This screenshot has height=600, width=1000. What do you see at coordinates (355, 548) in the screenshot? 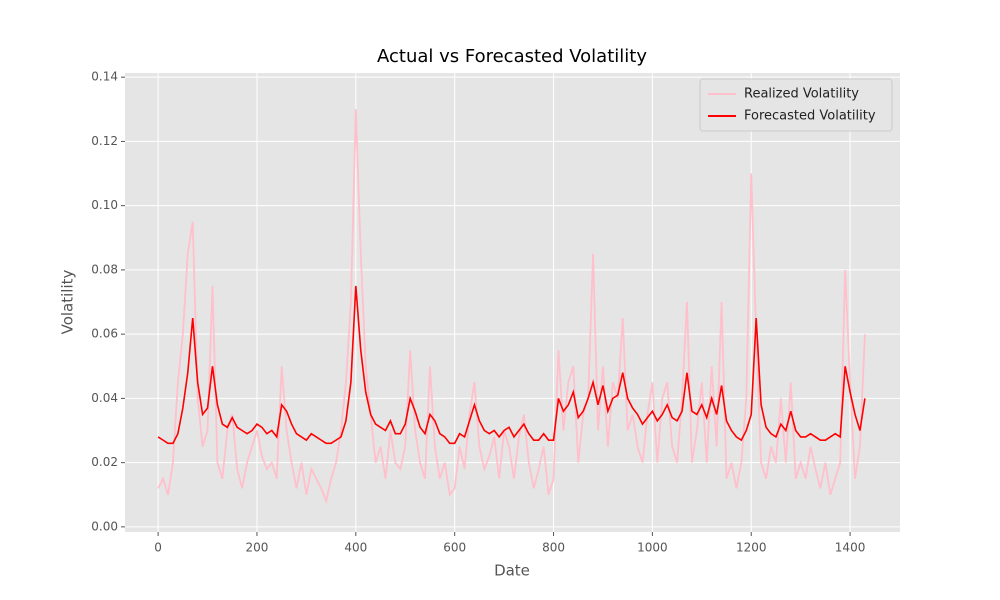
I see `x-tick-label: 400` at bounding box center [355, 548].